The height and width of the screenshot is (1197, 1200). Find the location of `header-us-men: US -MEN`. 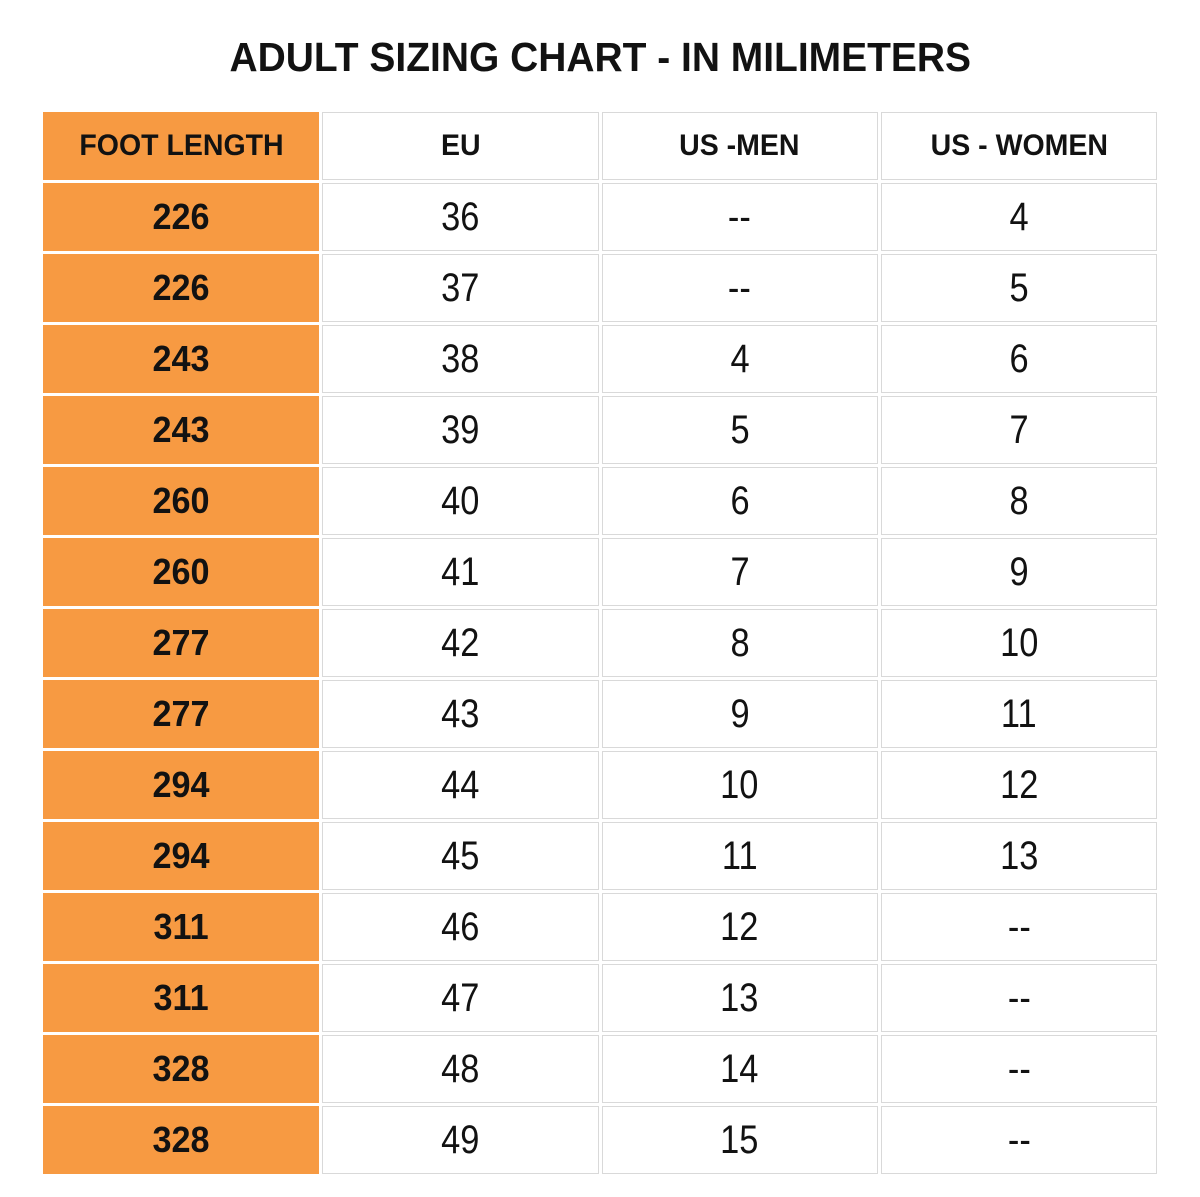

header-us-men: US -MEN is located at coordinates (739, 146).